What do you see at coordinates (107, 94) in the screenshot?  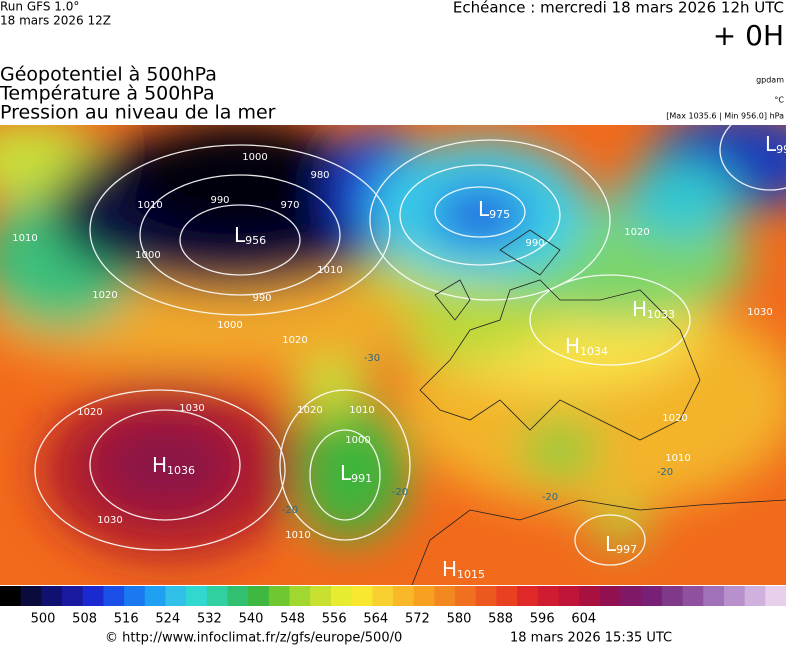 I see `title-line: Température à 500hPa` at bounding box center [107, 94].